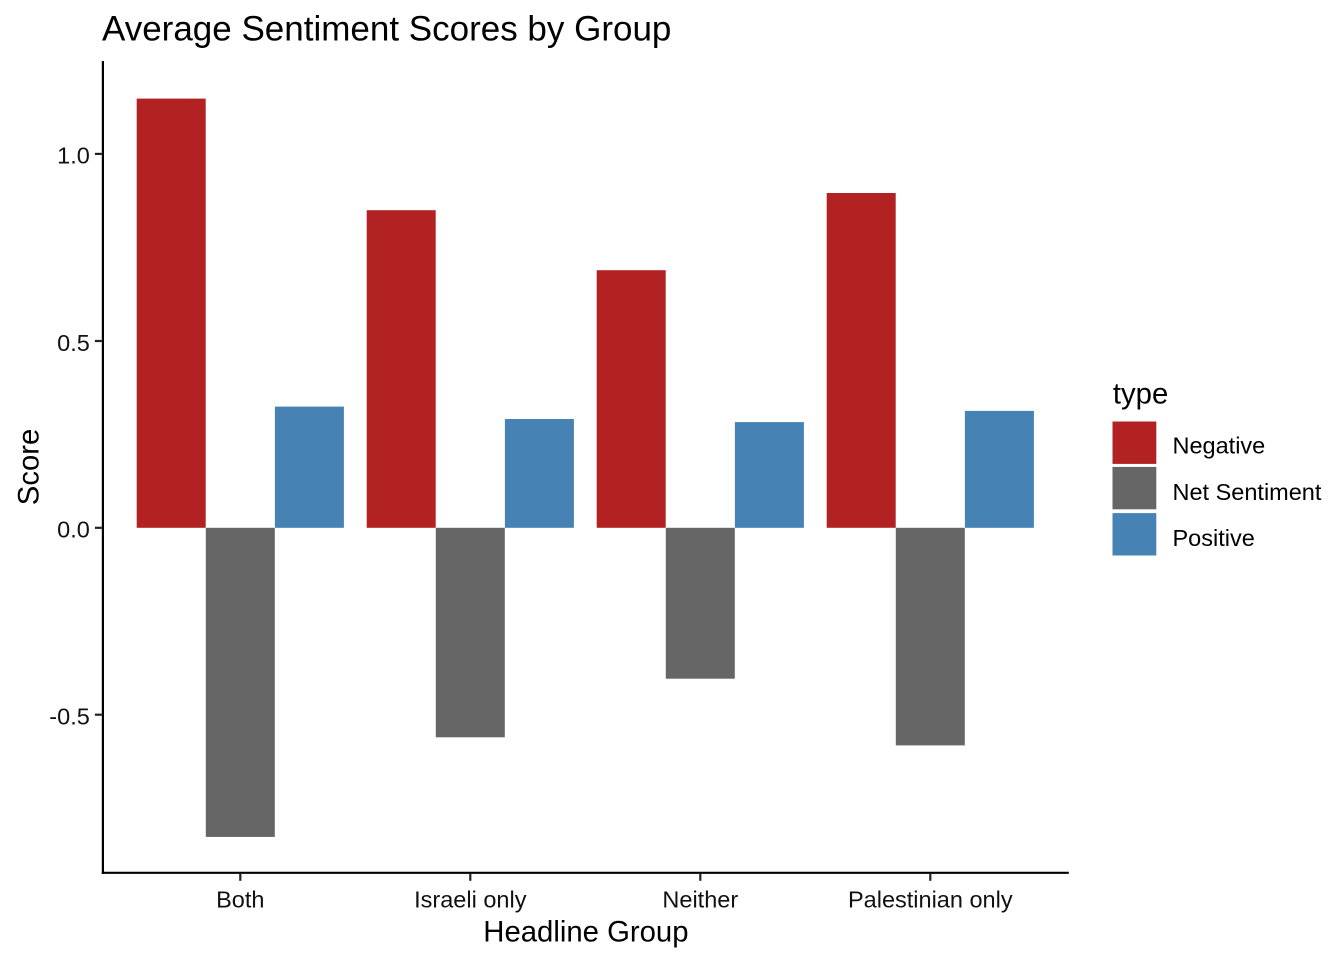  Describe the element at coordinates (1214, 538) in the screenshot. I see `svg-text: Positive` at that location.